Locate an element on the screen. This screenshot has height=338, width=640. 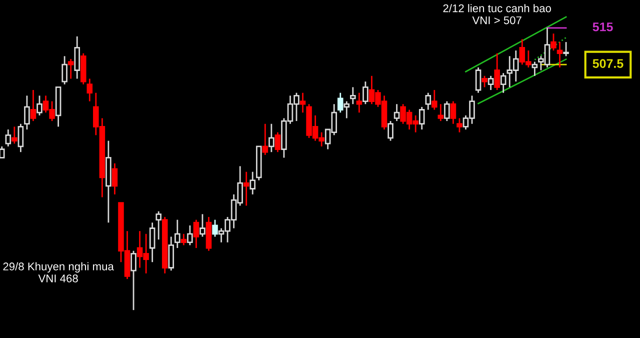
text: 507.5 is located at coordinates (608, 63).